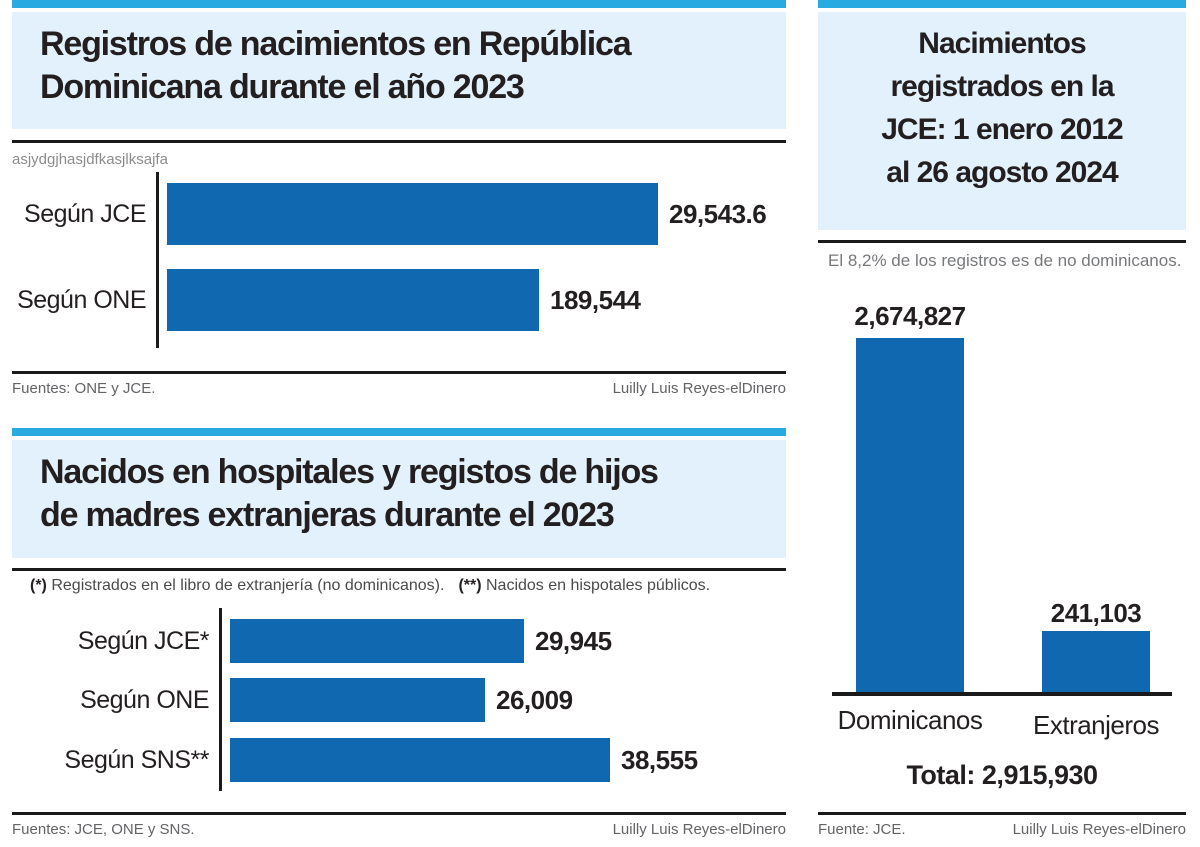  What do you see at coordinates (157, 260) in the screenshot?
I see `panel1-chart-axis` at bounding box center [157, 260].